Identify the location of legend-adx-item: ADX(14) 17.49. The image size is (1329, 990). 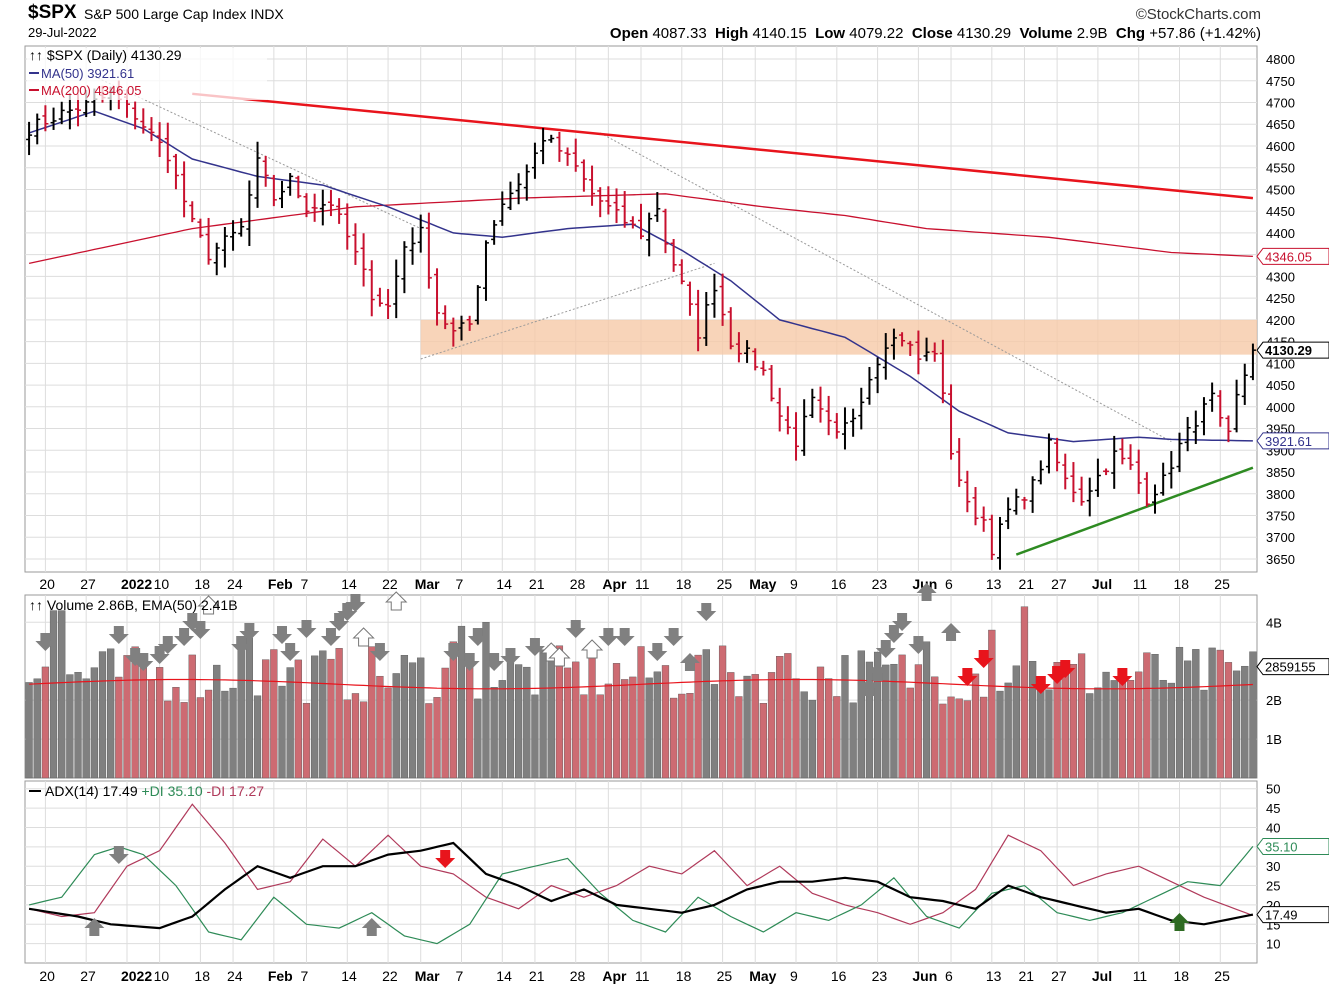
(93, 791).